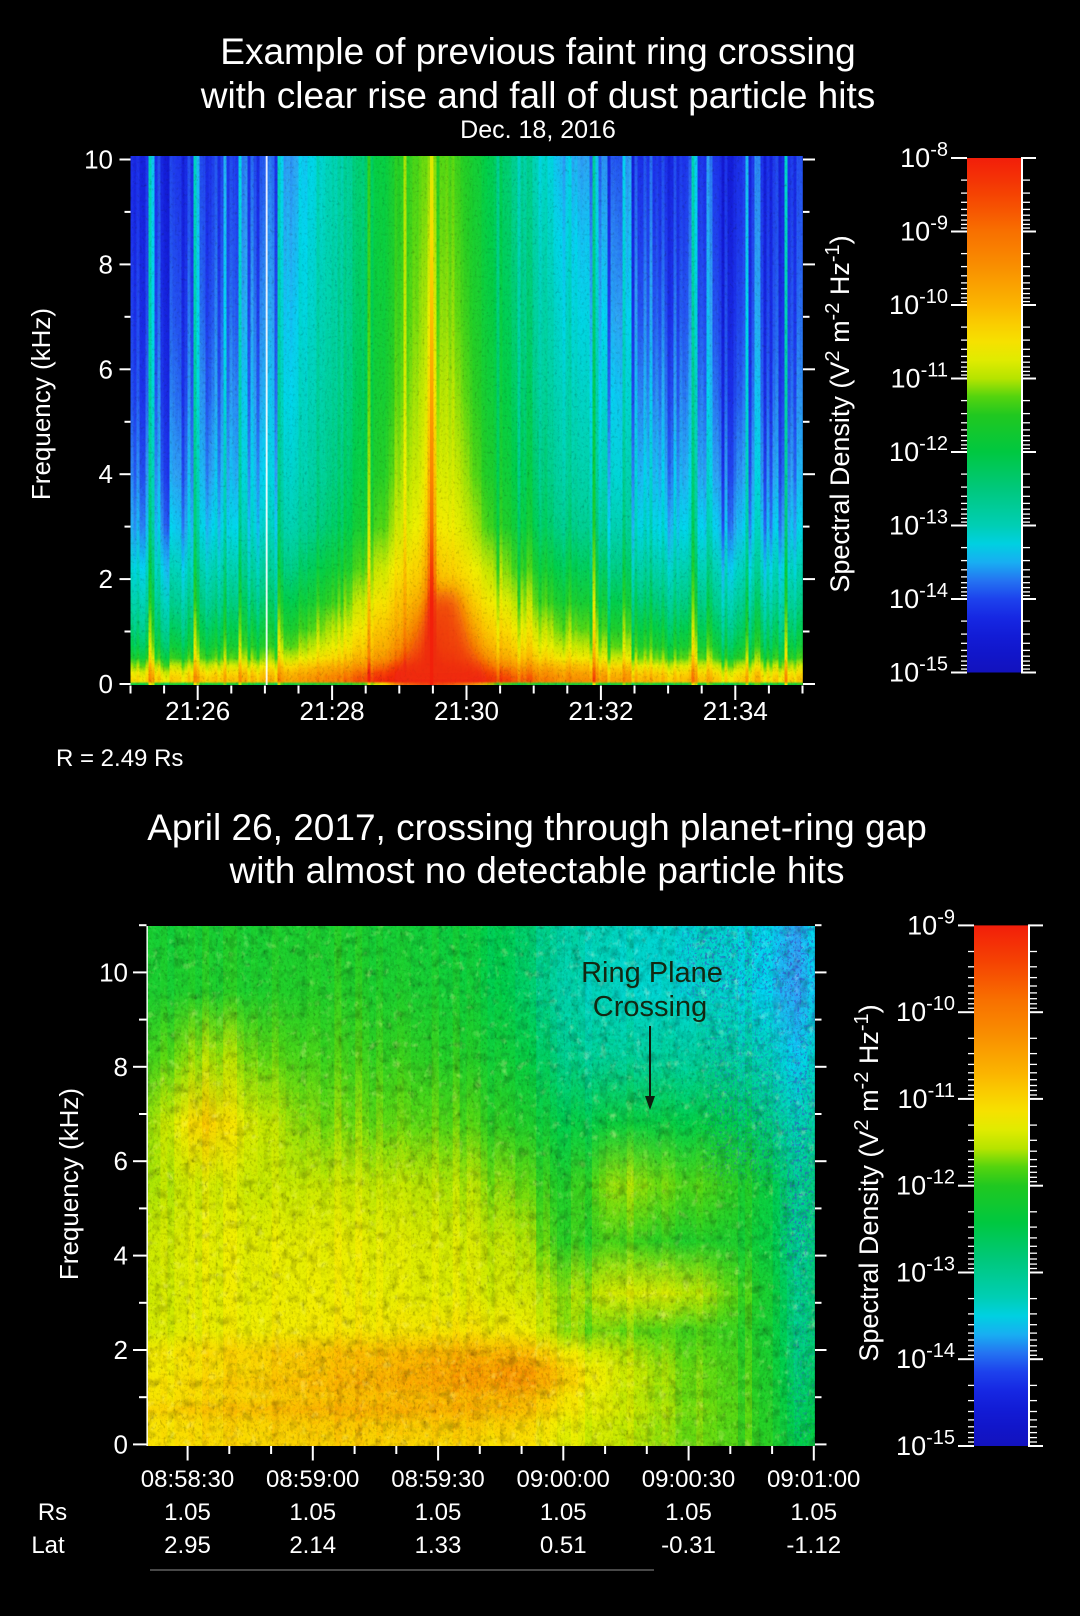 The height and width of the screenshot is (1616, 1080). Describe the element at coordinates (925, 1271) in the screenshot. I see `svg-text: 10-13` at that location.